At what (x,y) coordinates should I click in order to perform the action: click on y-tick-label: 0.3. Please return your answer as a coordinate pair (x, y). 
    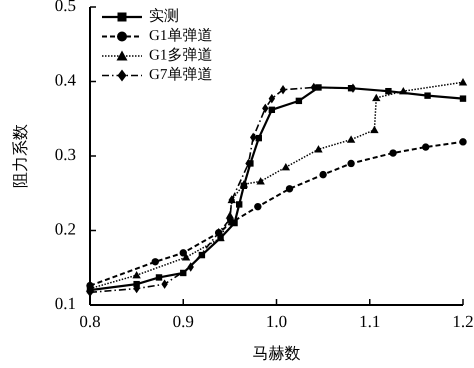
    Looking at the image, I should click on (65, 154).